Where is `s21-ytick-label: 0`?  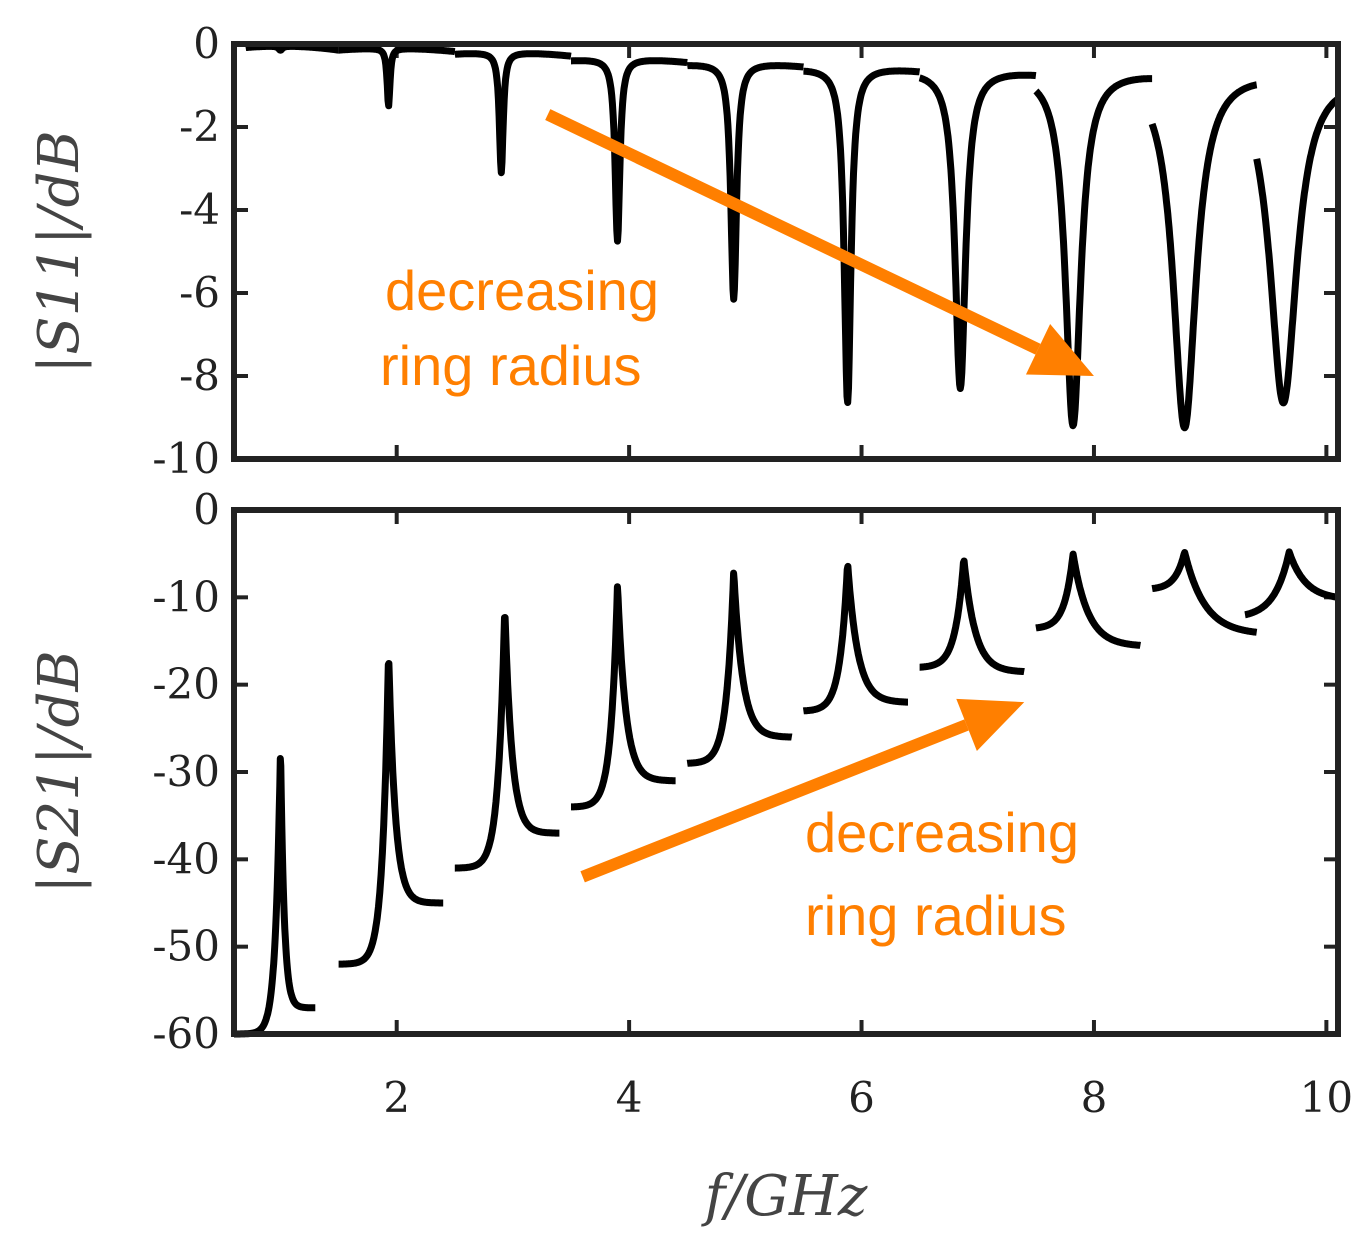 s21-ytick-label: 0 is located at coordinates (206, 509).